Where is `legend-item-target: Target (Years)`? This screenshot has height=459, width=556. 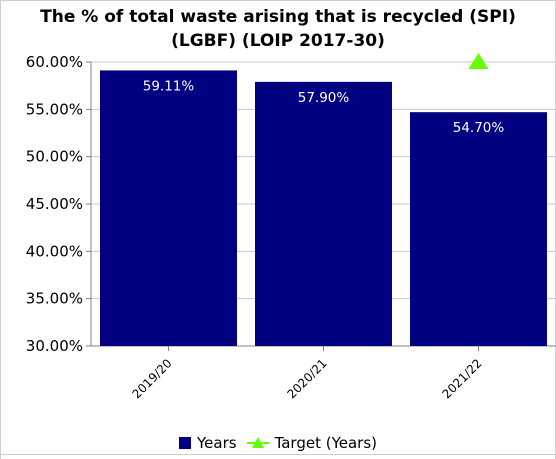 legend-item-target: Target (Years) is located at coordinates (312, 443).